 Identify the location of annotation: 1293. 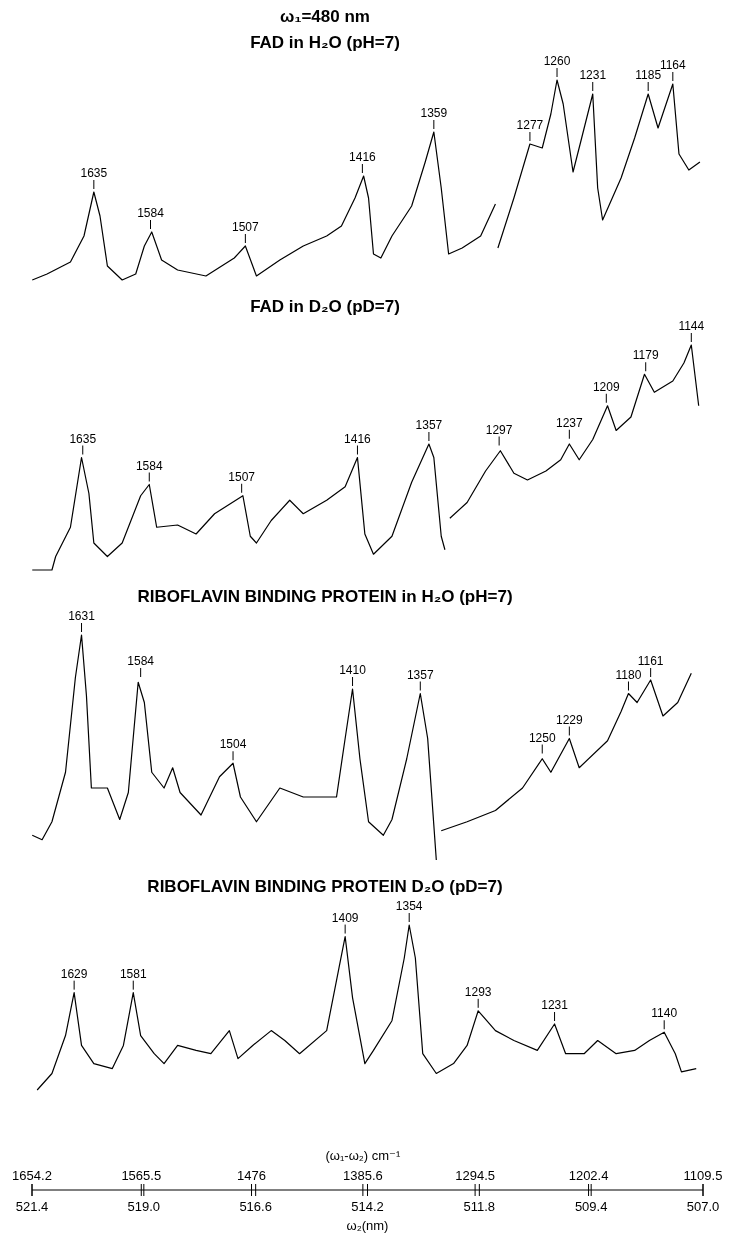
(478, 991).